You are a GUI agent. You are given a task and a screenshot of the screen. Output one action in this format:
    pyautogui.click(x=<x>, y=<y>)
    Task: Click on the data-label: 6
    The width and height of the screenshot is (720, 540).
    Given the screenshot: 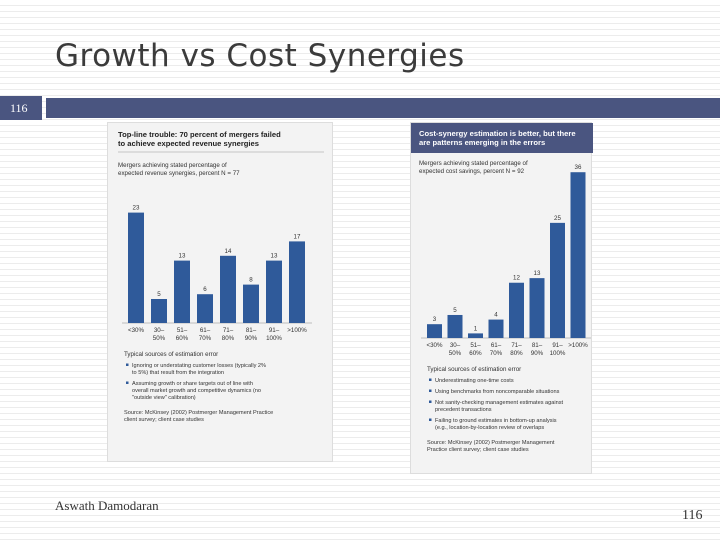 What is the action you would take?
    pyautogui.click(x=205, y=289)
    